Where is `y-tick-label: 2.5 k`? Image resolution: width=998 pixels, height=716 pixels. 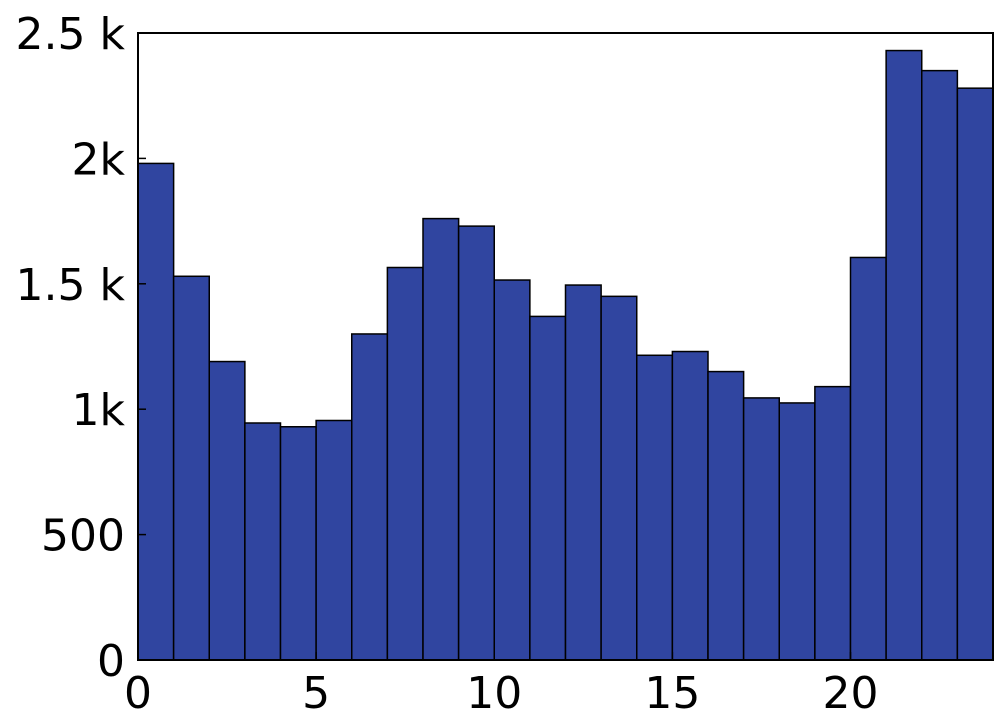 y-tick-label: 2.5 k is located at coordinates (71, 34).